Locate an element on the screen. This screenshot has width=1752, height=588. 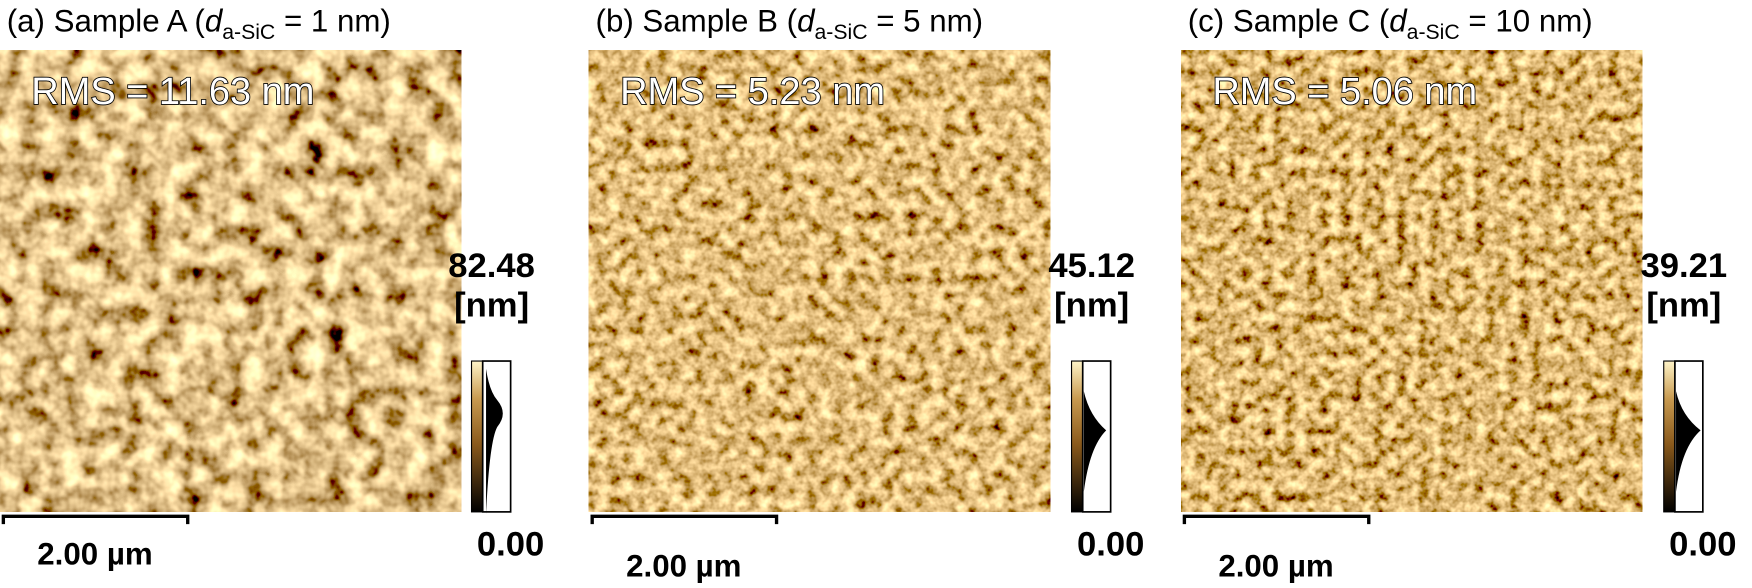
title-suffix: = 10 nm) is located at coordinates (1526, 20).